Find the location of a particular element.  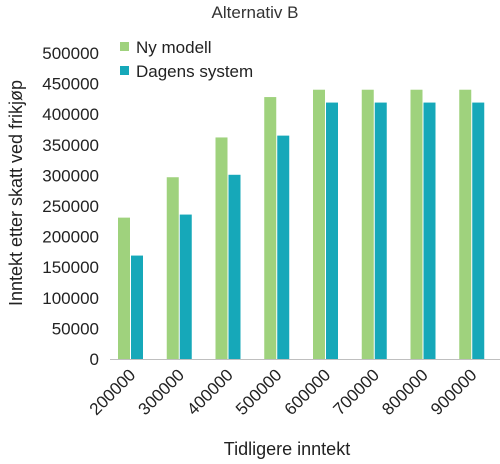

y-tick-label: 450000 is located at coordinates (70, 84).